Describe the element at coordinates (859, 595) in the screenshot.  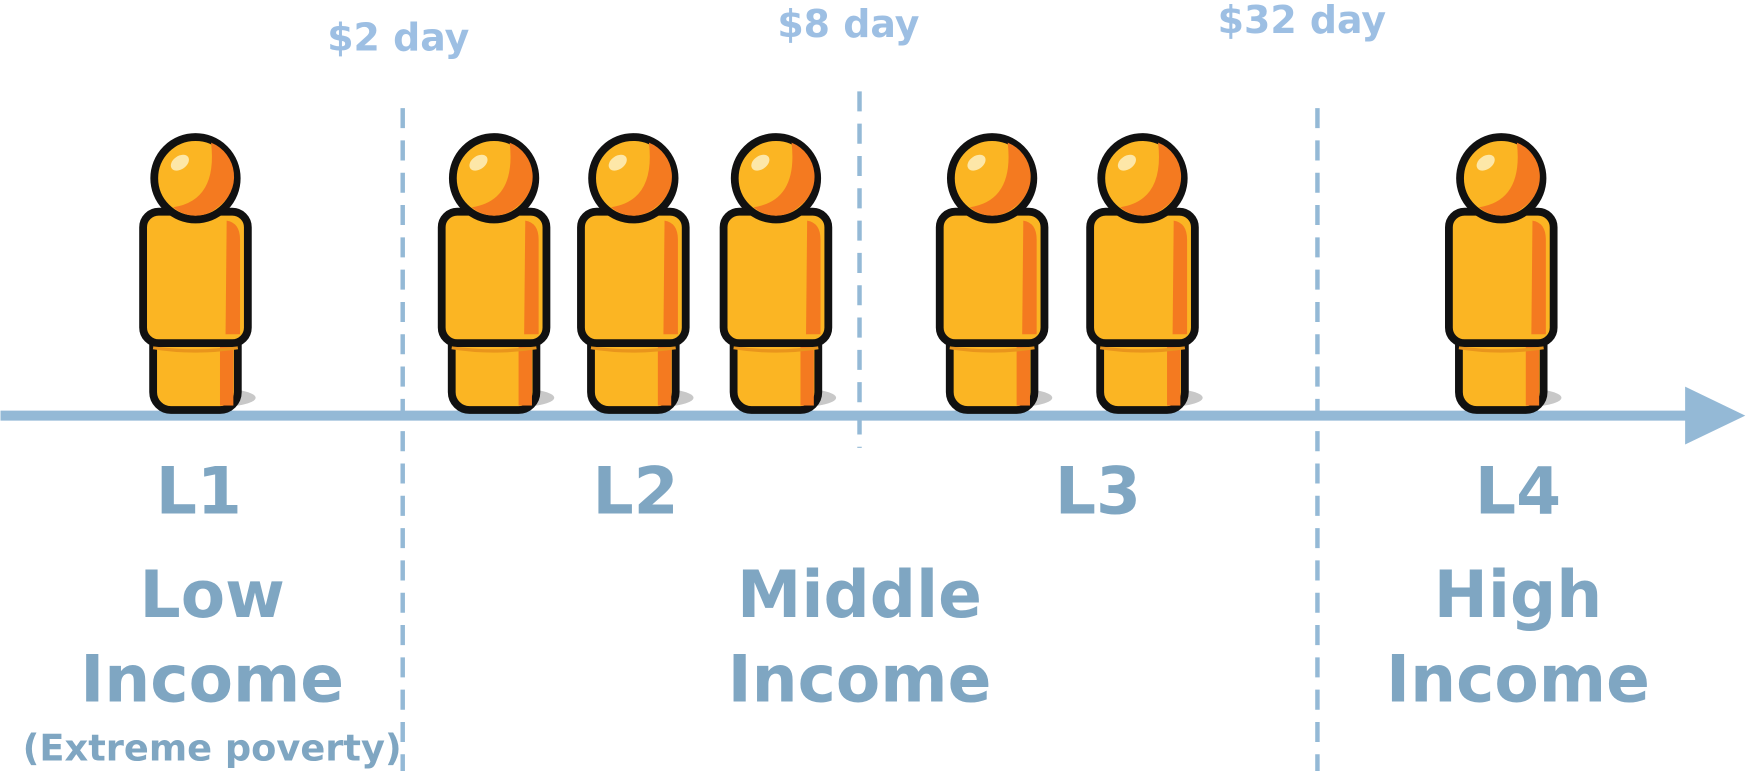
I see `group-label: Middle` at that location.